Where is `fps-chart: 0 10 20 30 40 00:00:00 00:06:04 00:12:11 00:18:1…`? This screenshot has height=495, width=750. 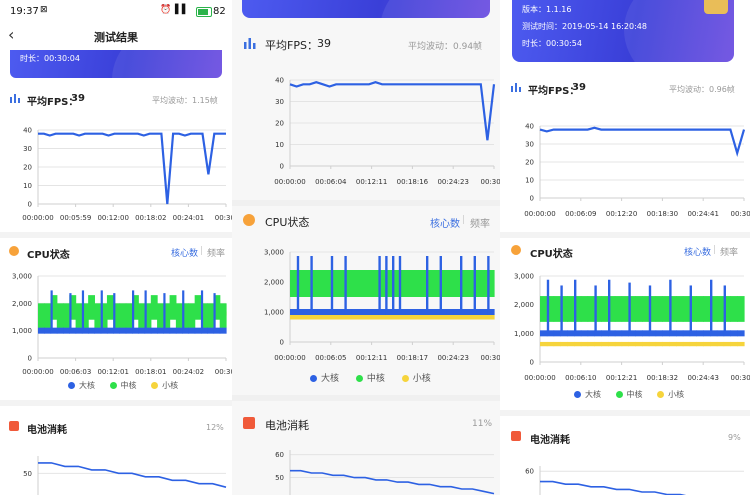
fps-chart: 0 10 20 30 40 00:00:00 00:06:04 00:12:11 00:18:1… is located at coordinates (387, 132).